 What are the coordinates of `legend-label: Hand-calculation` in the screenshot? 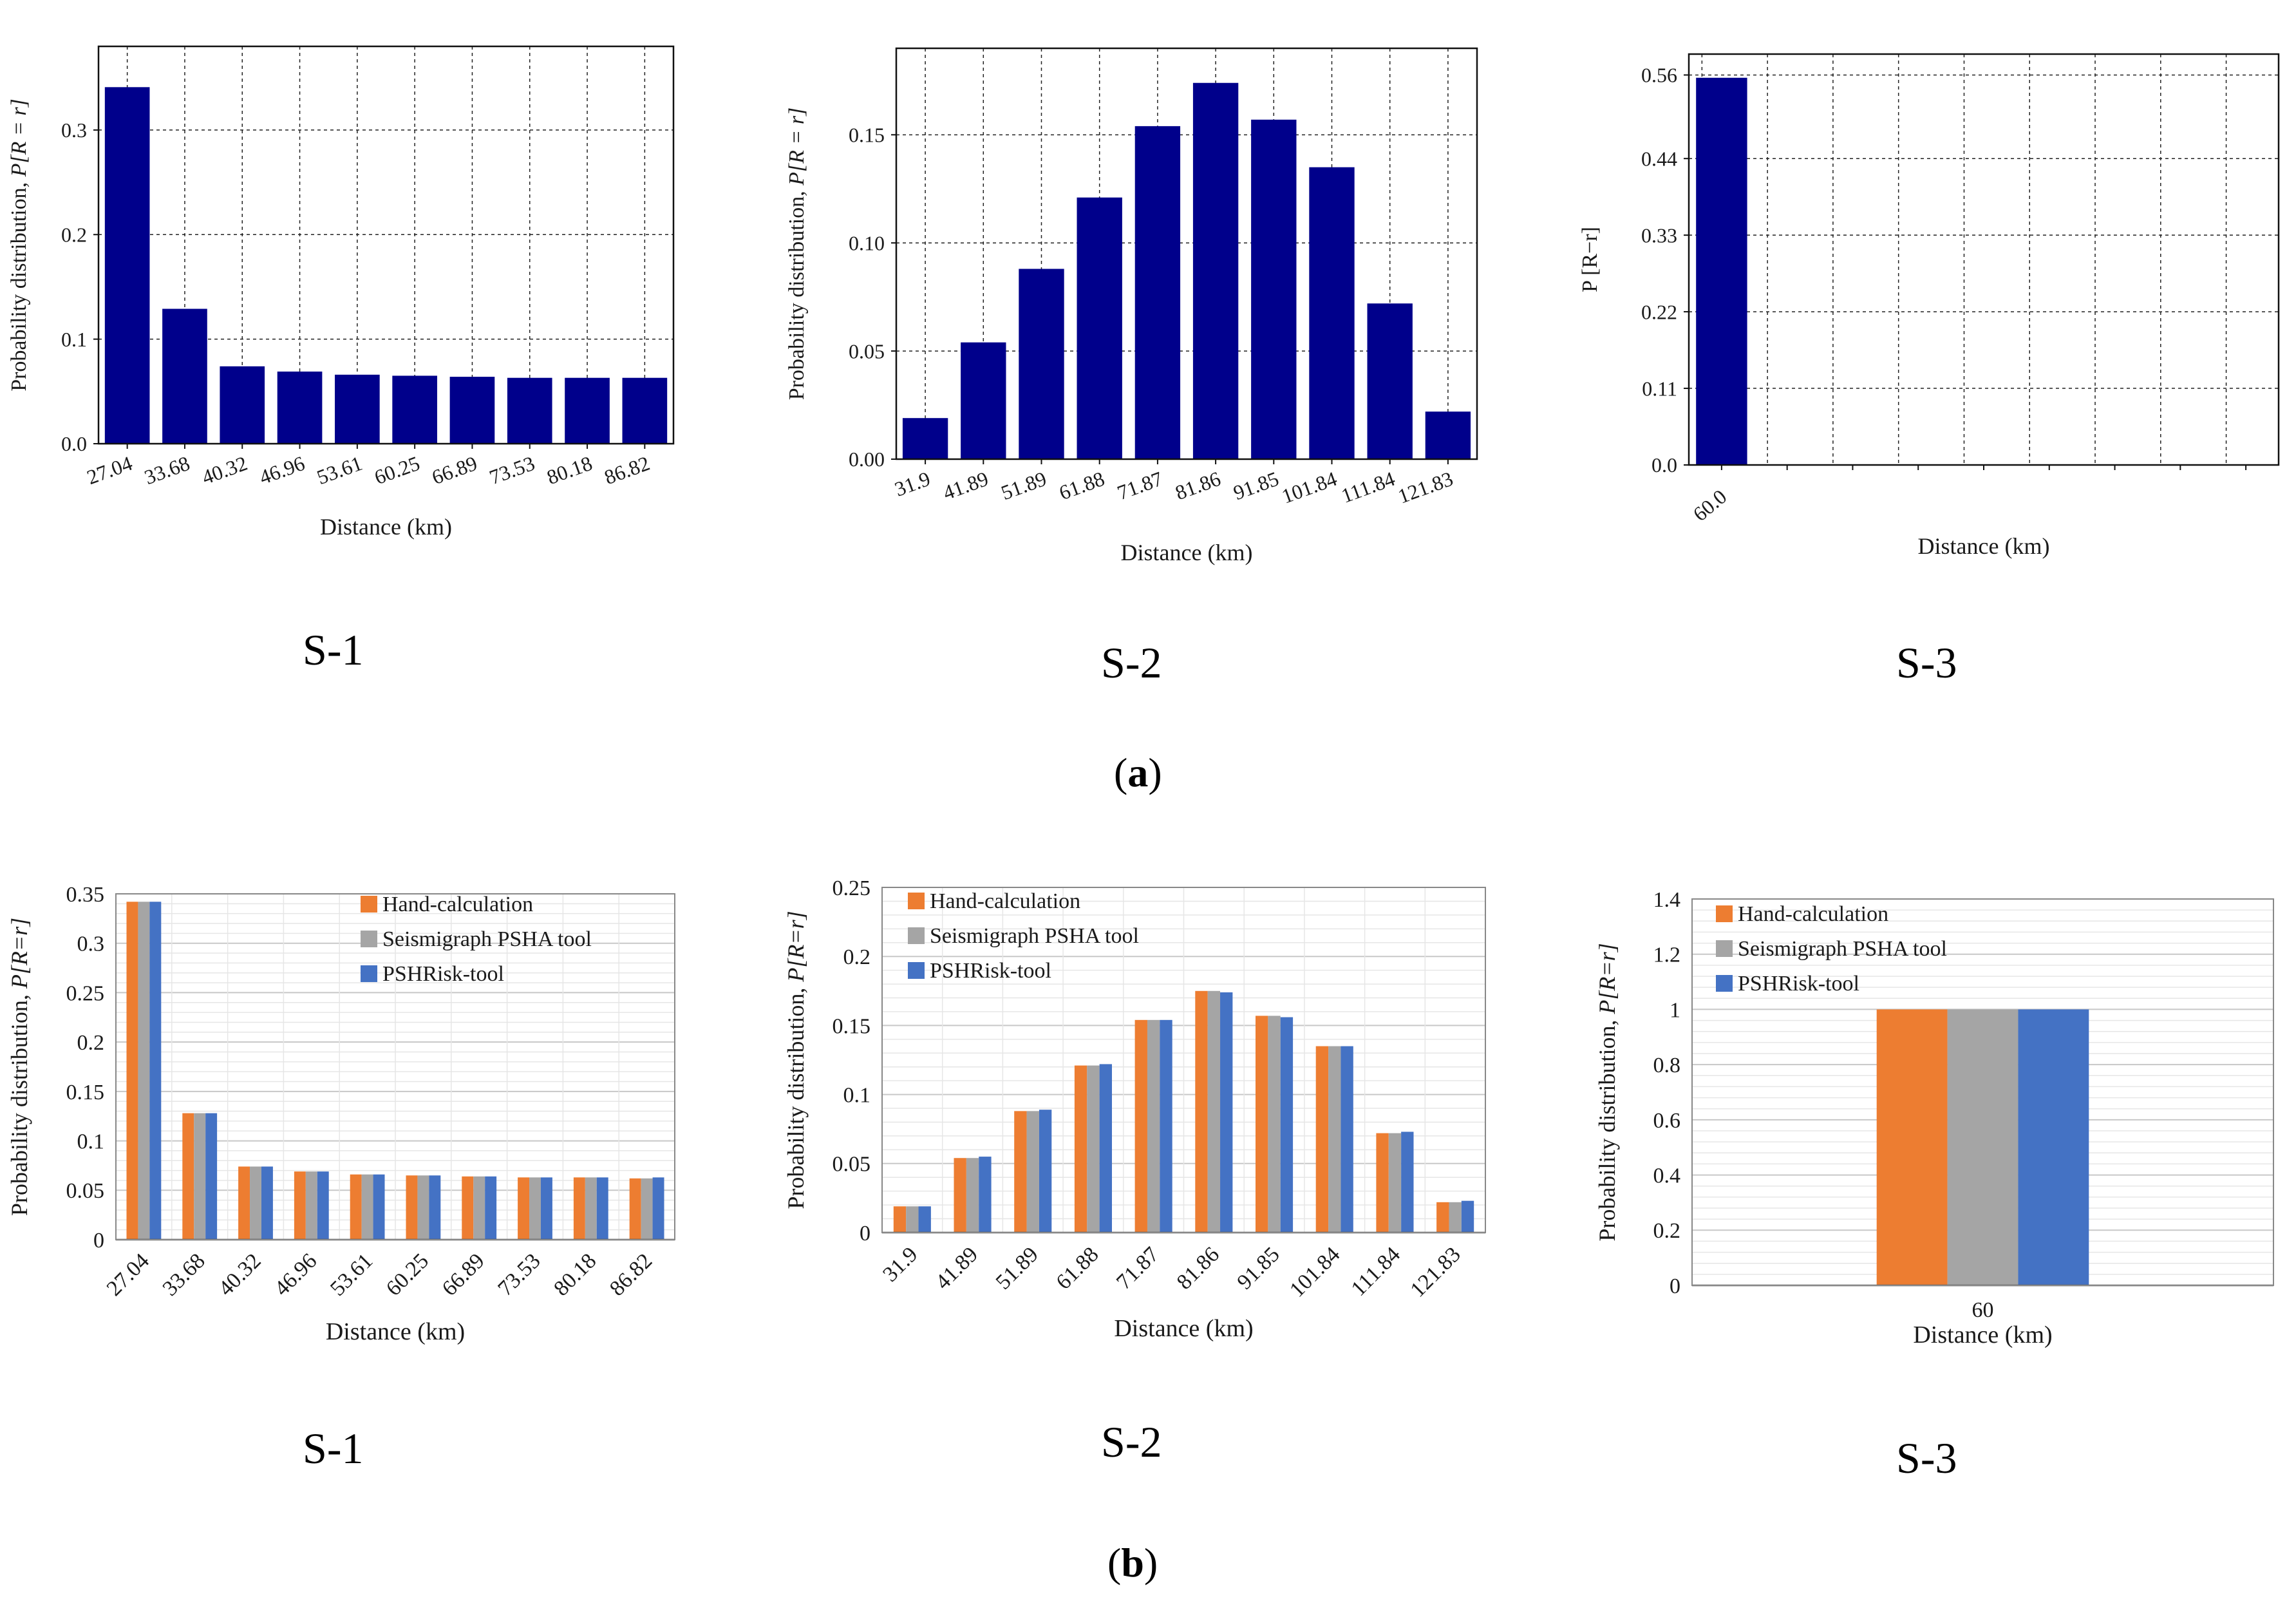 It's located at (458, 904).